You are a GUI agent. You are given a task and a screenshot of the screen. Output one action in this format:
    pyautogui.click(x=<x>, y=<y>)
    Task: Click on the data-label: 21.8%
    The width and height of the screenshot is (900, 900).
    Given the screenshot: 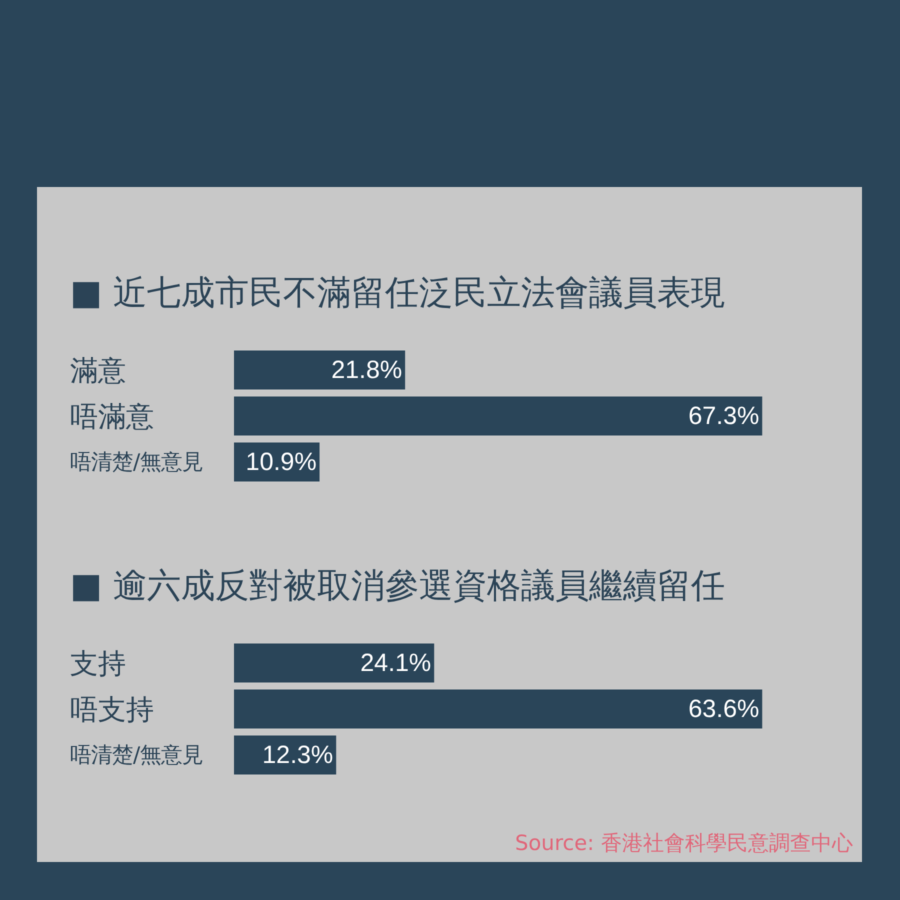 What is the action you would take?
    pyautogui.click(x=366, y=370)
    